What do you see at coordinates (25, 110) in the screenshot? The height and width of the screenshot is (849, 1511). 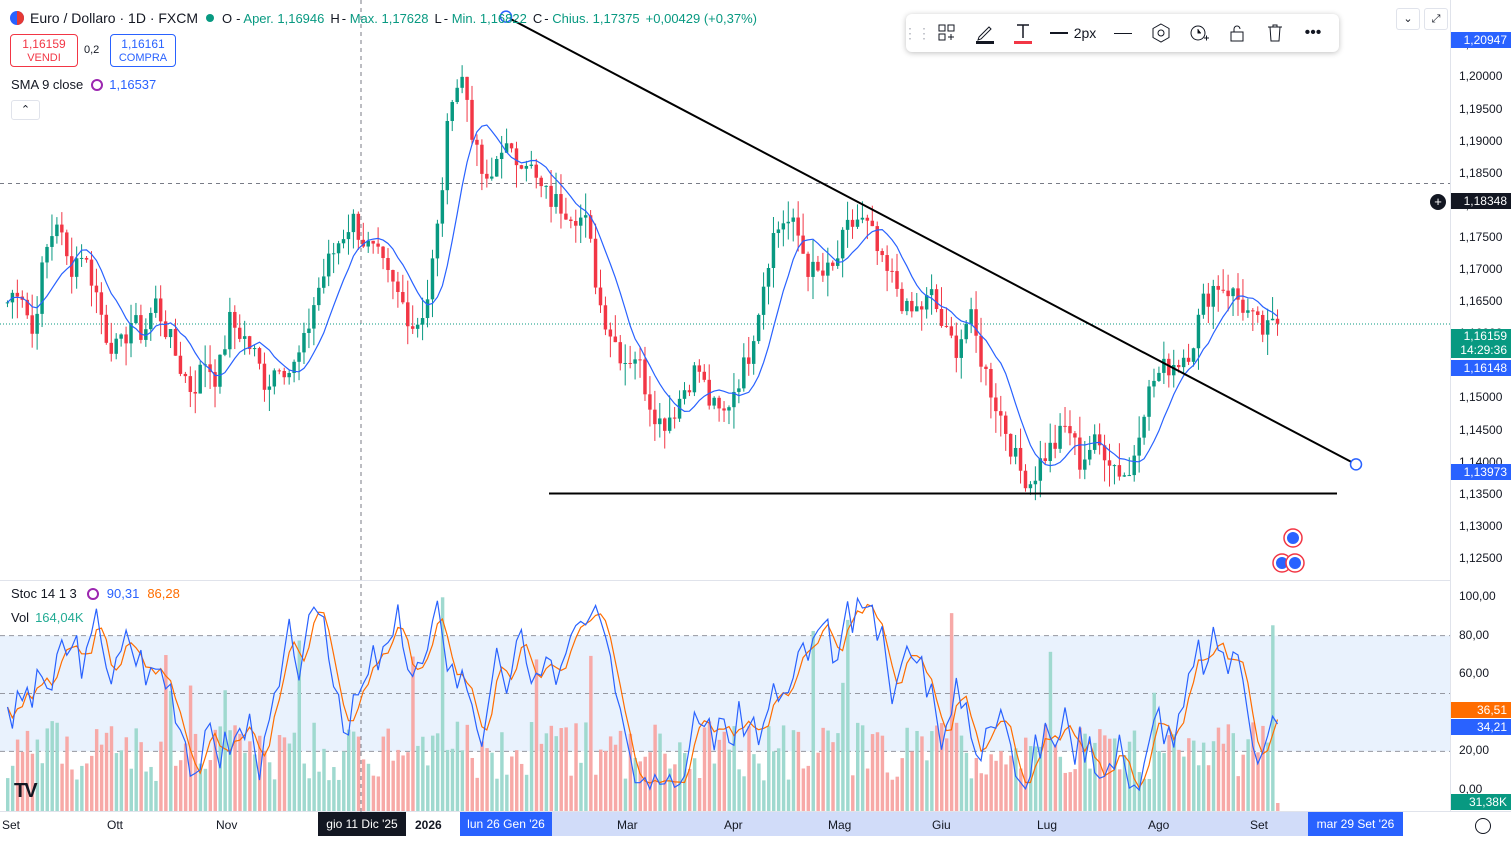 I see `collapse-legend-button: ⌃` at bounding box center [25, 110].